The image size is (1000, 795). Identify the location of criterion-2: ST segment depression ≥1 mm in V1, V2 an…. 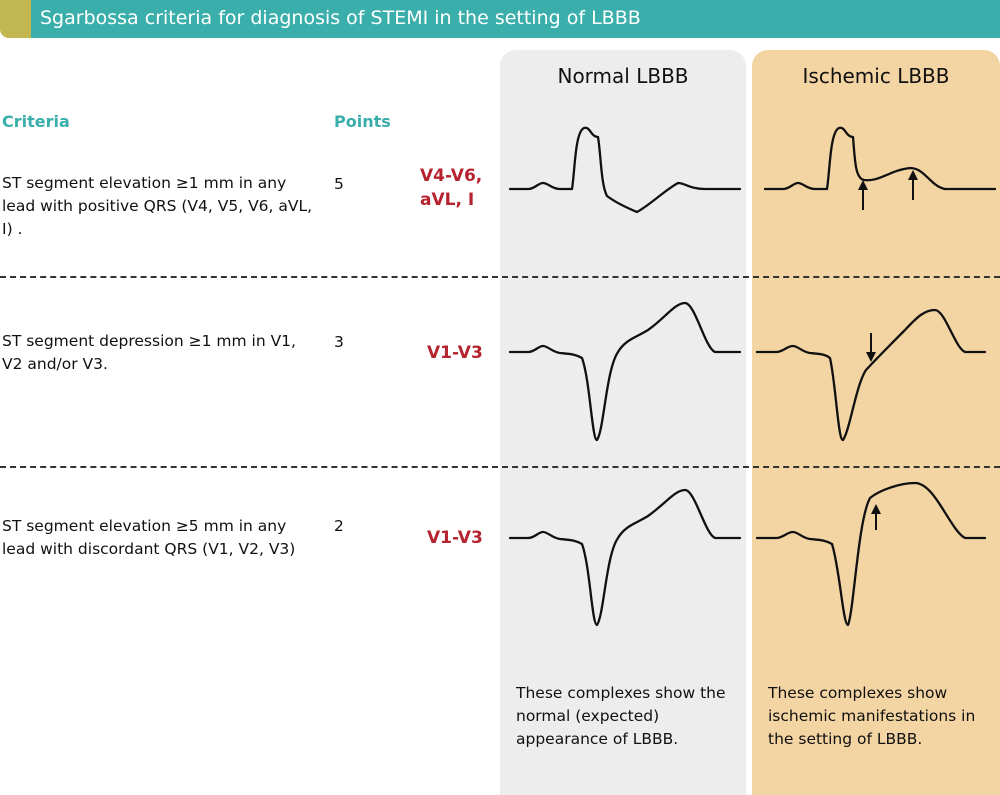
(149, 352).